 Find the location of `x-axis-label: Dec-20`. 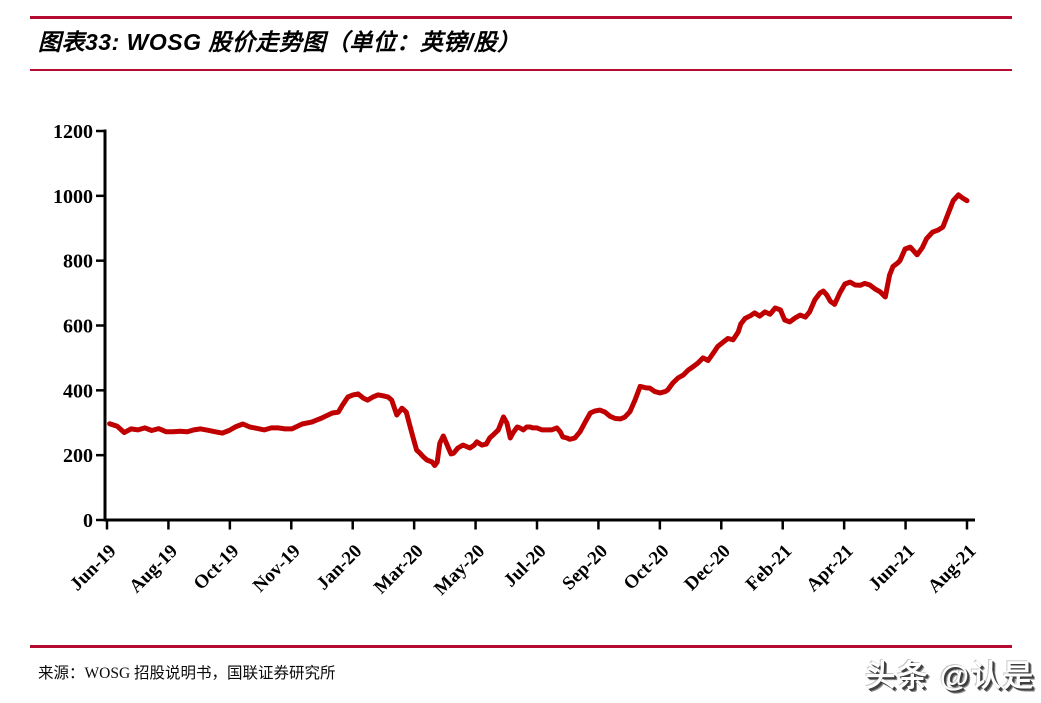

x-axis-label: Dec-20 is located at coordinates (707, 568).